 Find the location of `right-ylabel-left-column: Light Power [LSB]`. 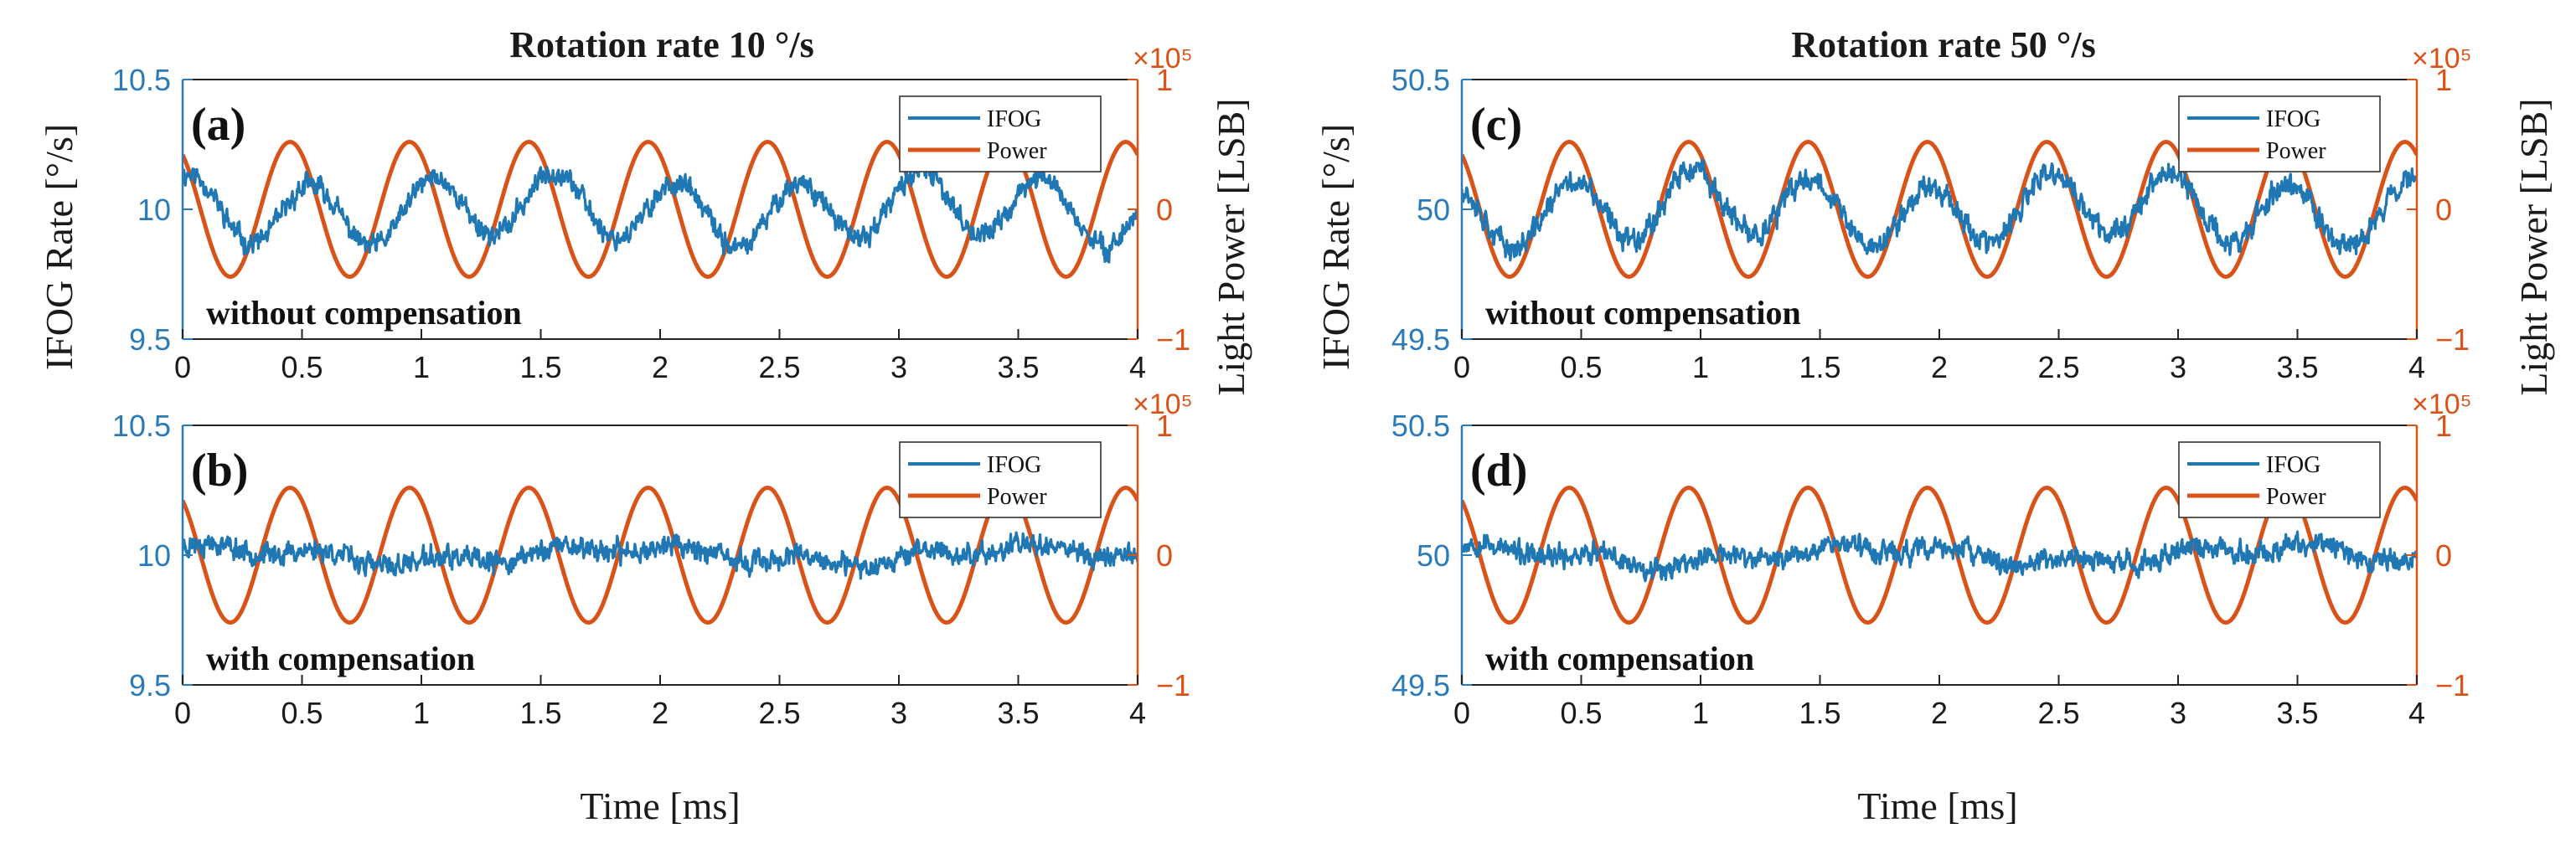

right-ylabel-left-column: Light Power [LSB] is located at coordinates (1231, 246).